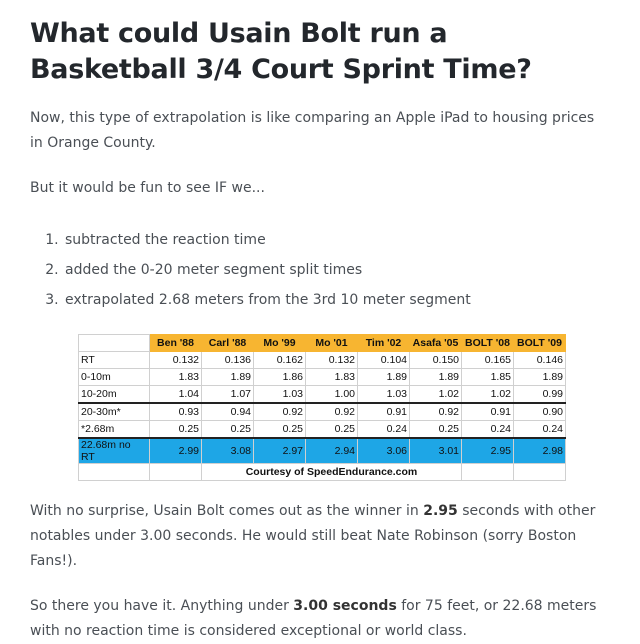  Describe the element at coordinates (435, 450) in the screenshot. I see `table-cell: 3.01` at that location.